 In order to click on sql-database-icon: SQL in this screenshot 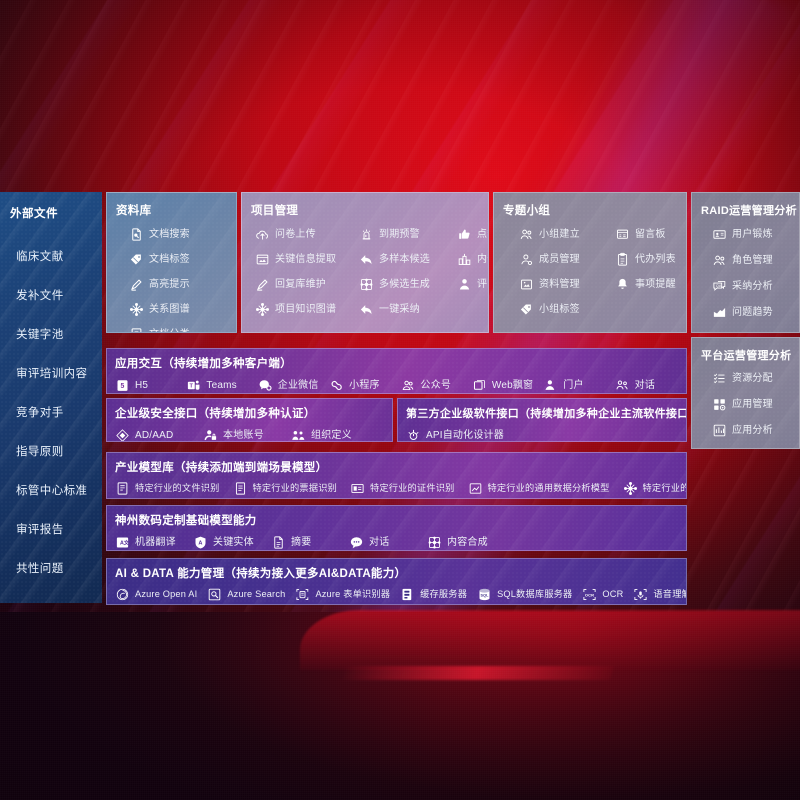, I will do `click(484, 594)`.